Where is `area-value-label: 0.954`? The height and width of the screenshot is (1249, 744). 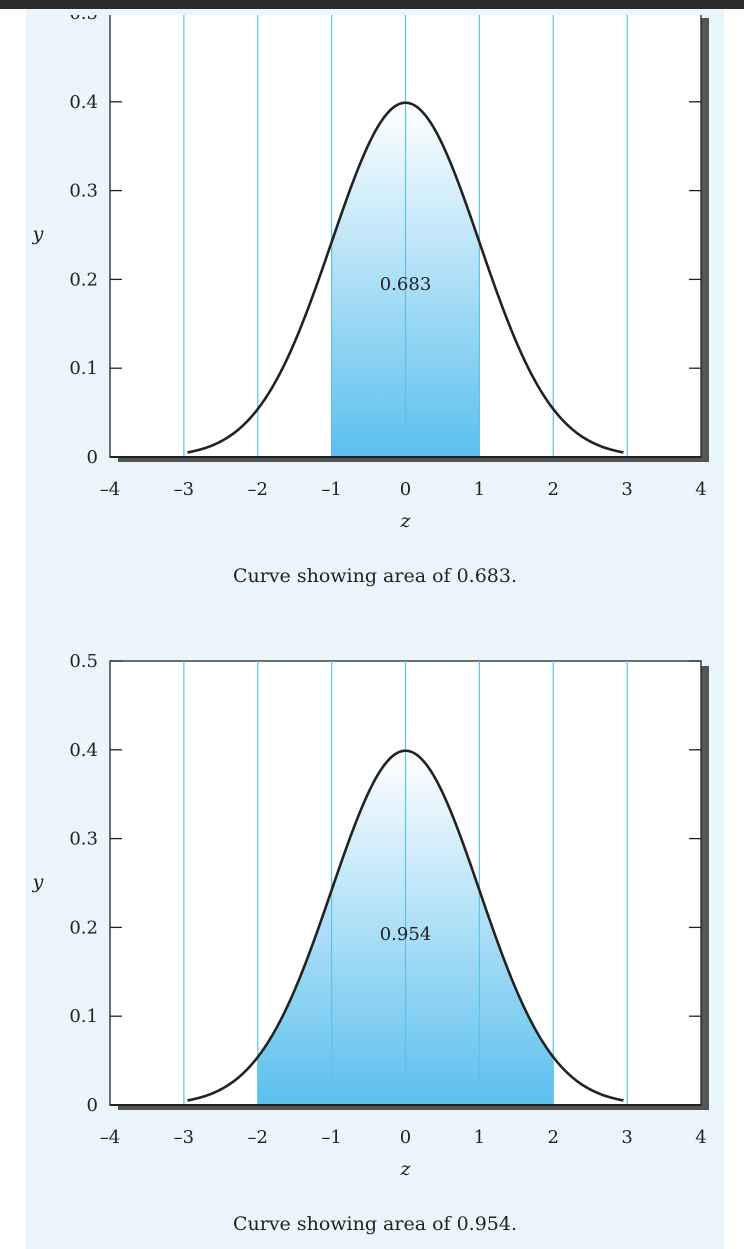 area-value-label: 0.954 is located at coordinates (406, 934).